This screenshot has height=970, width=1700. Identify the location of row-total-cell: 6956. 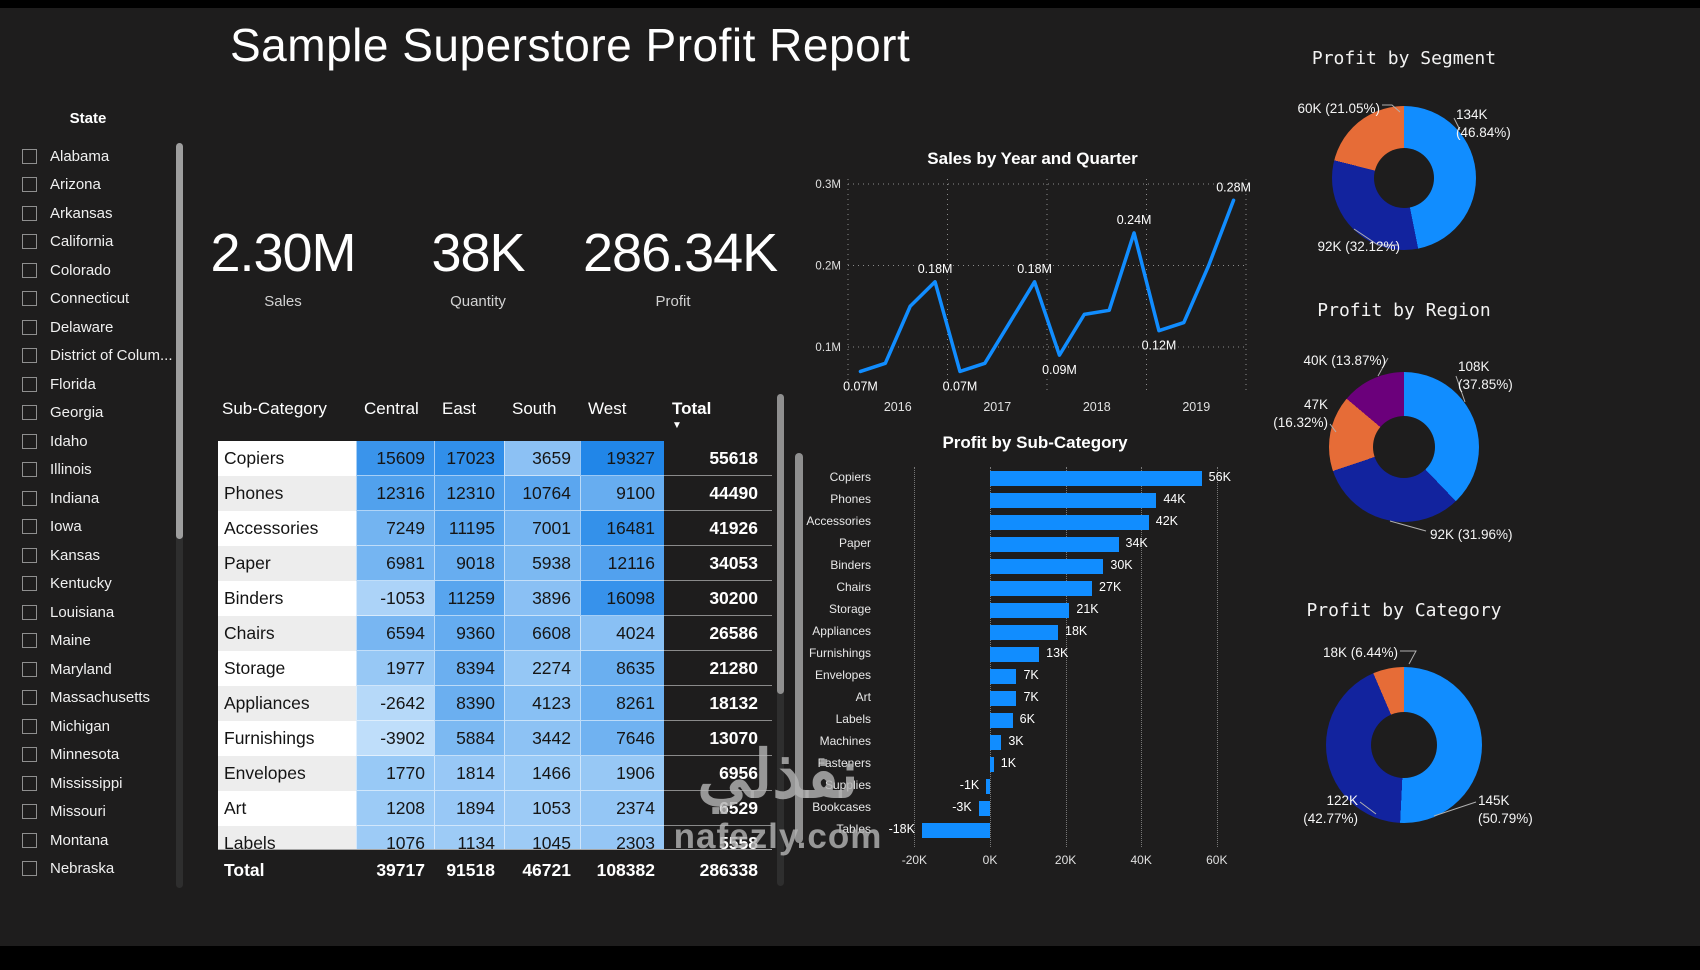
(718, 773).